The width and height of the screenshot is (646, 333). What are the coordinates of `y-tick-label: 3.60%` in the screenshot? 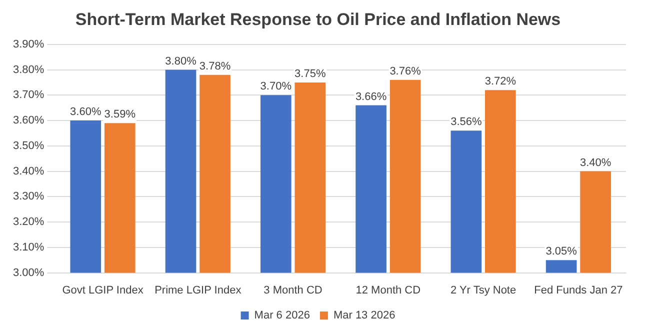 It's located at (28, 120).